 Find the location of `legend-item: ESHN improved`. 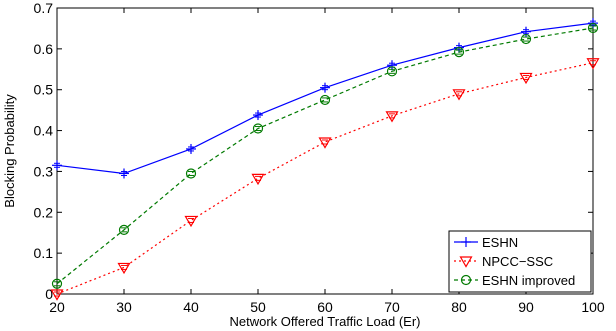

legend-item: ESHN improved is located at coordinates (514, 280).